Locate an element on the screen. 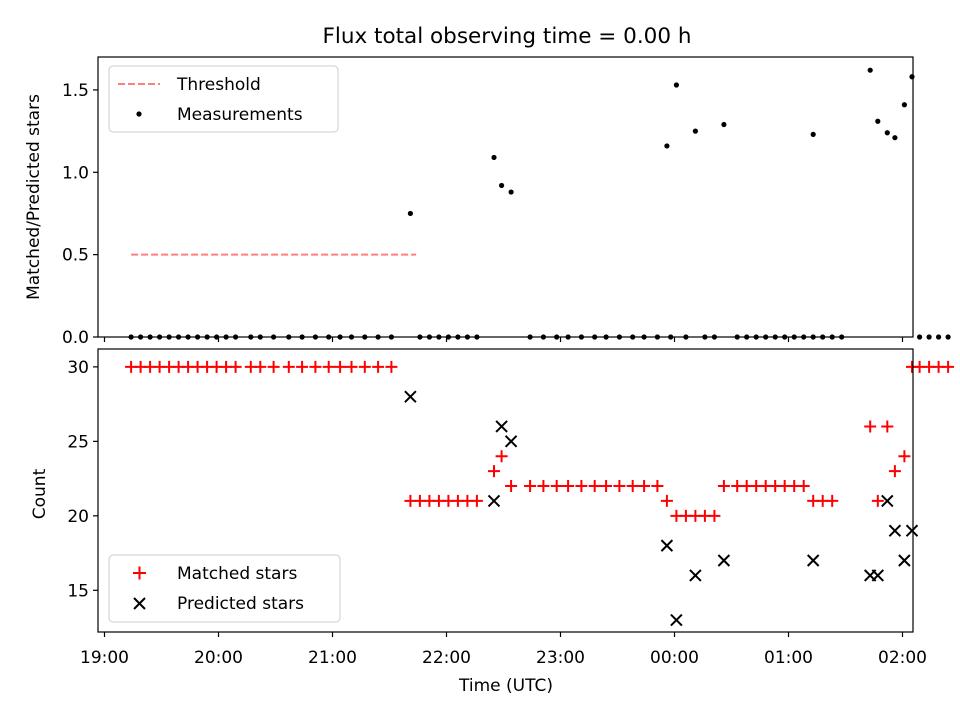 The height and width of the screenshot is (720, 960). top-y-tick-label: 0.5 is located at coordinates (75, 256).